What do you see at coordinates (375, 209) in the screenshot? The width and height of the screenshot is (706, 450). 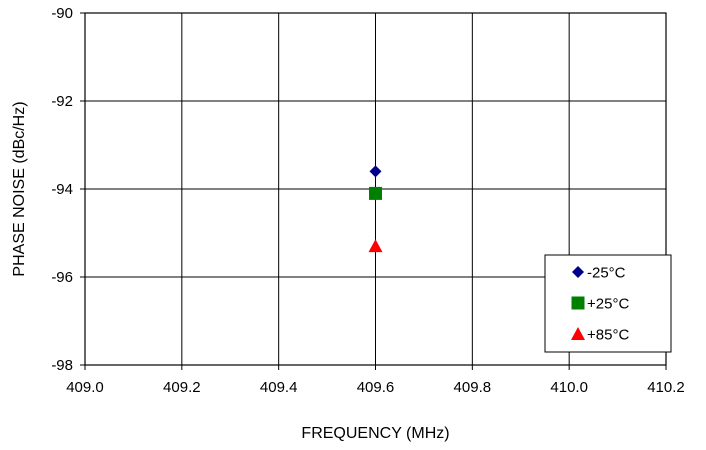 I see `data-markers` at bounding box center [375, 209].